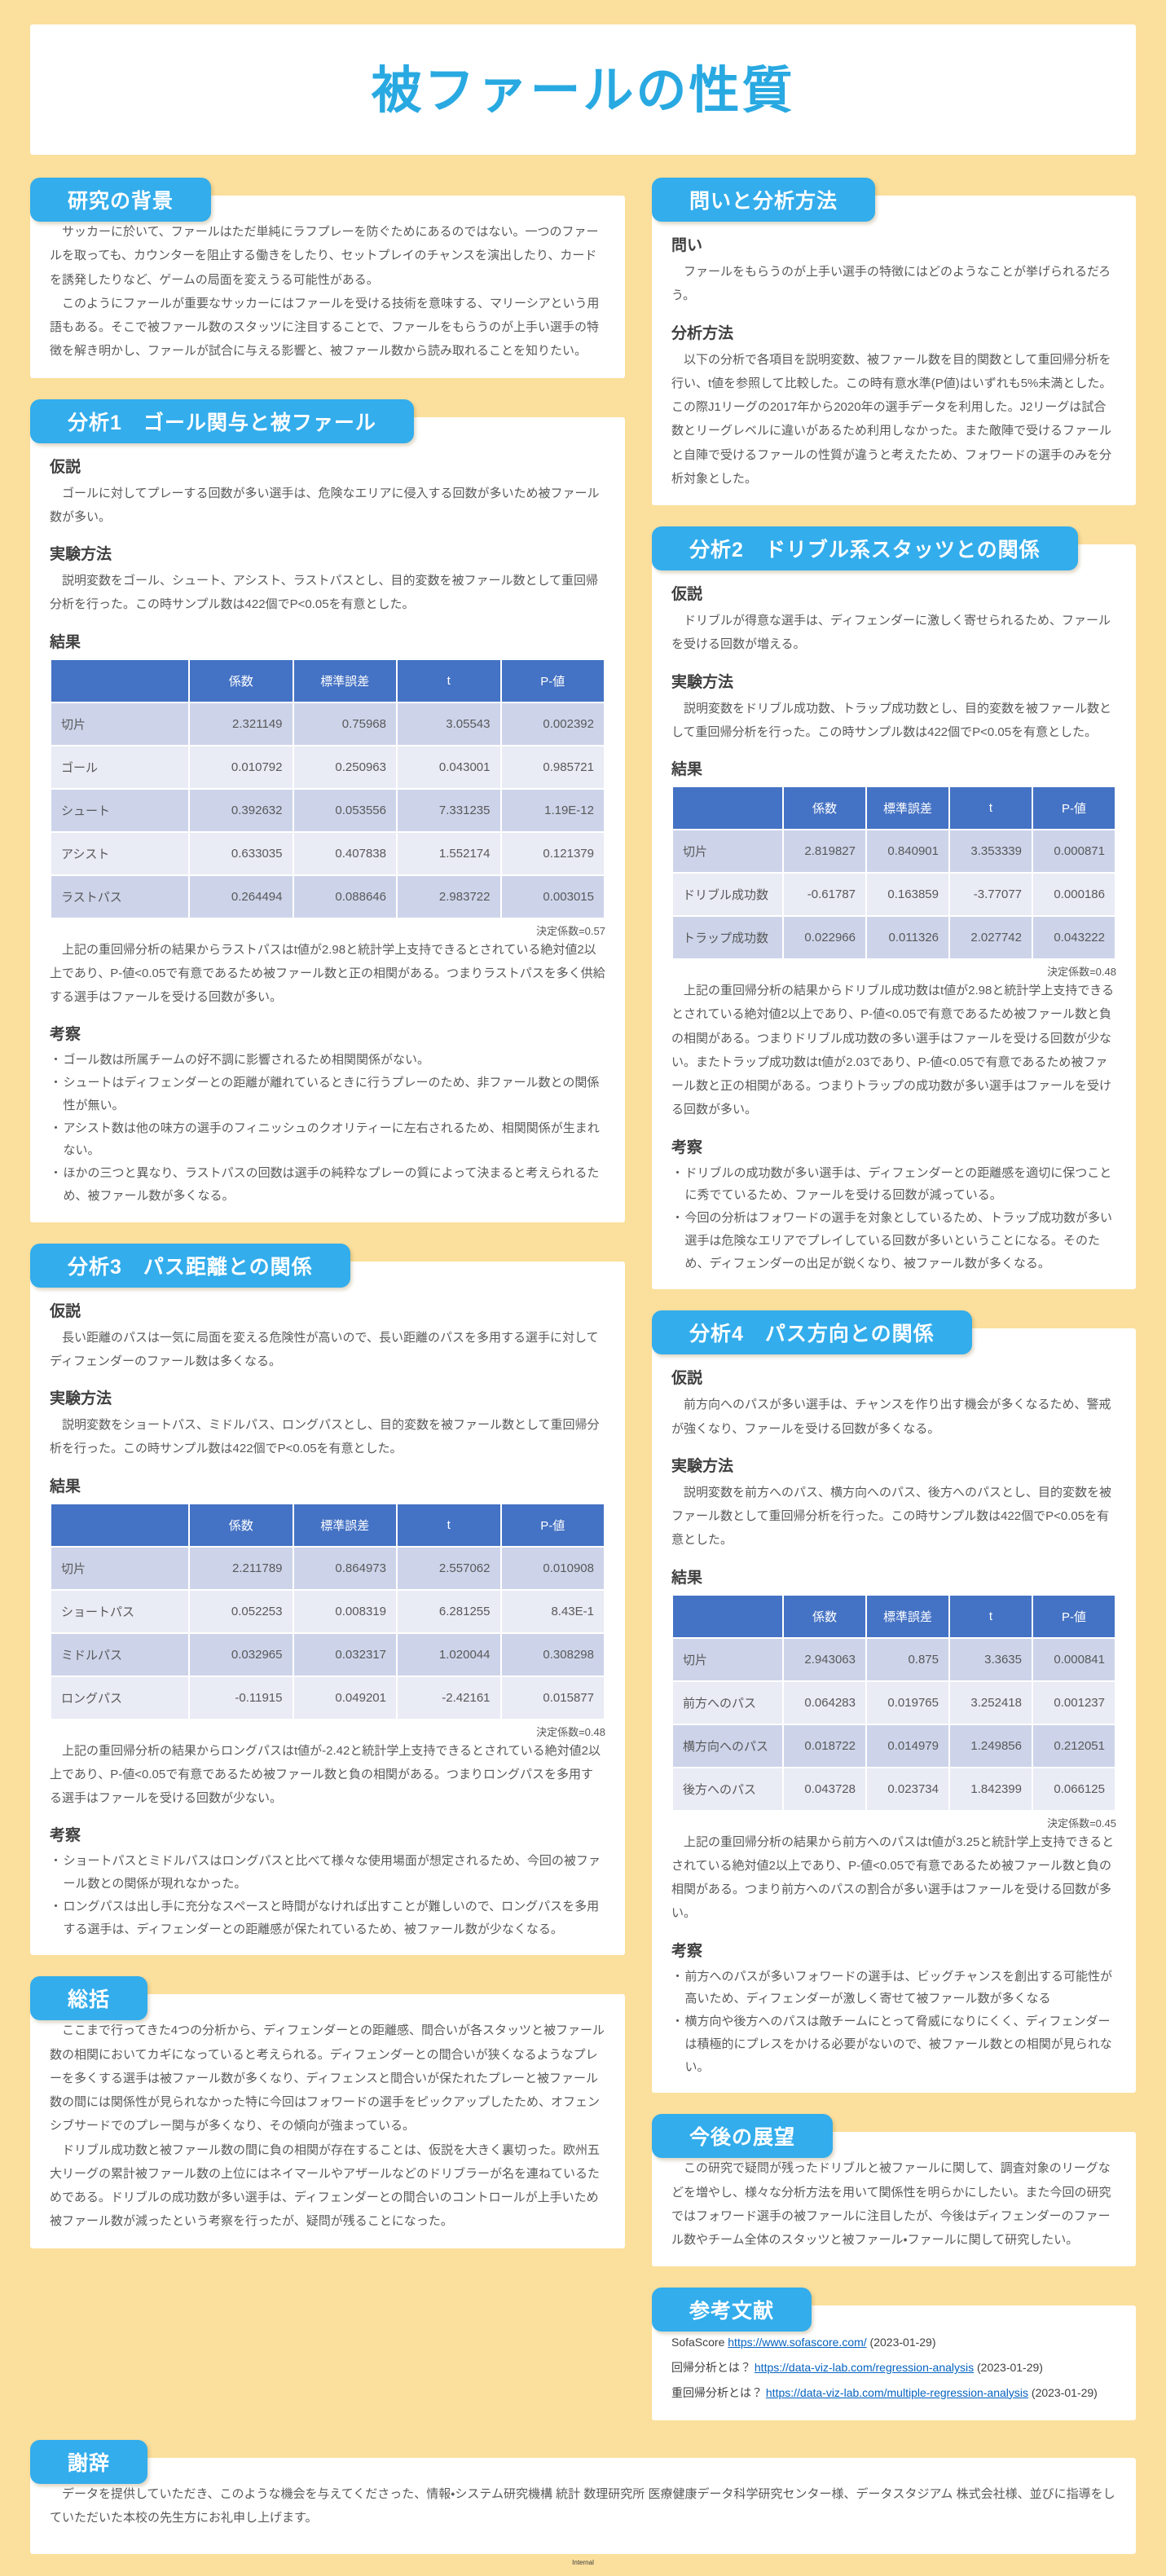  I want to click on table-cell: 0.032317, so click(345, 1654).